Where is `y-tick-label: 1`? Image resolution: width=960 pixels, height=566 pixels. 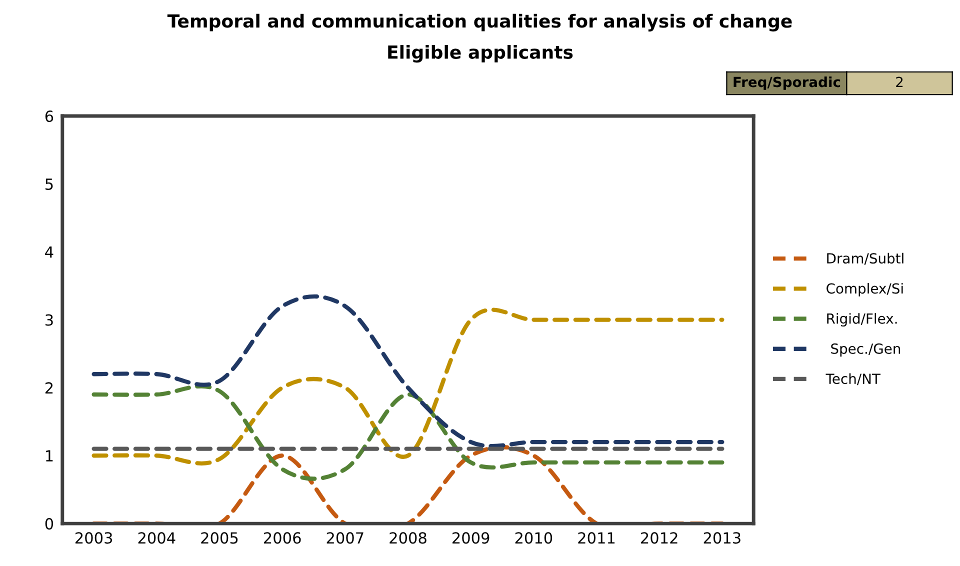
y-tick-label: 1 is located at coordinates (49, 456).